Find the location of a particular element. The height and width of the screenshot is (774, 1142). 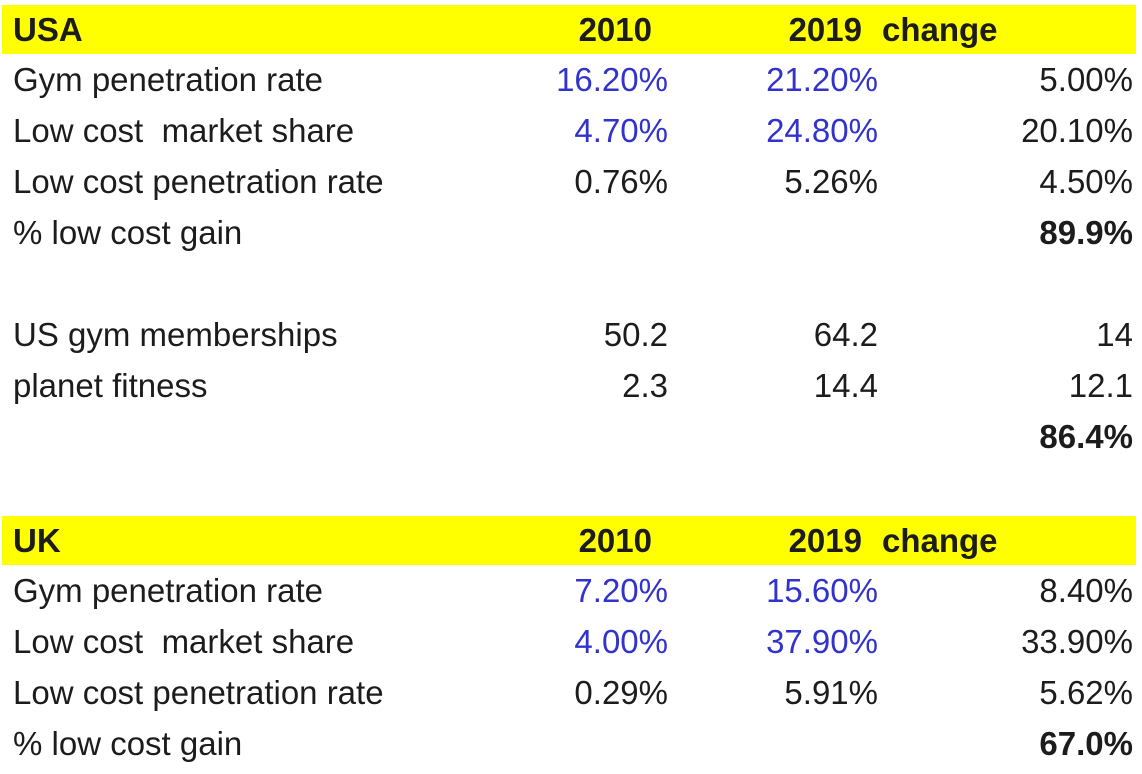

value-change: 20.10% is located at coordinates (1077, 130).